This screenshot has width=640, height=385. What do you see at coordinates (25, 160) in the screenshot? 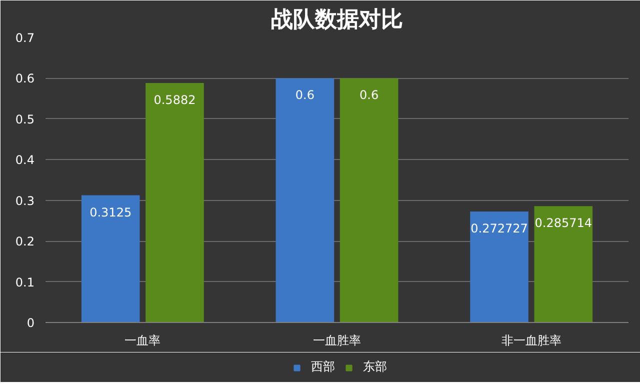
I see `y-tick-label: 0.4` at bounding box center [25, 160].